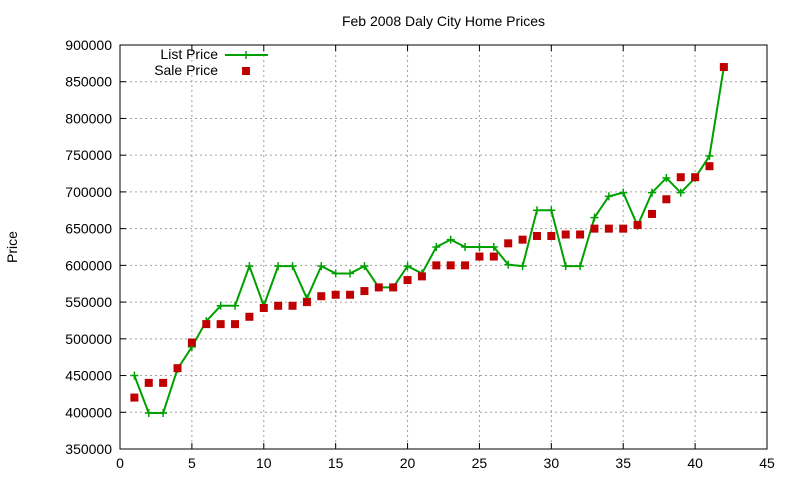 This screenshot has height=480, width=800. What do you see at coordinates (443, 21) in the screenshot?
I see `chart-title: Feb 2008 Daly City Home Prices` at bounding box center [443, 21].